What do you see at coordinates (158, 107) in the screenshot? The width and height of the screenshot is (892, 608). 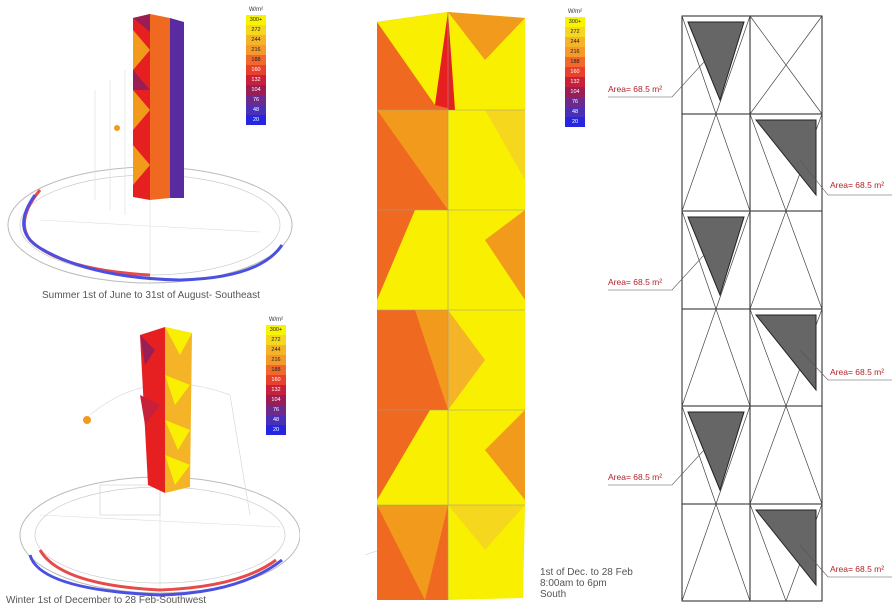 I see `summer-tower` at bounding box center [158, 107].